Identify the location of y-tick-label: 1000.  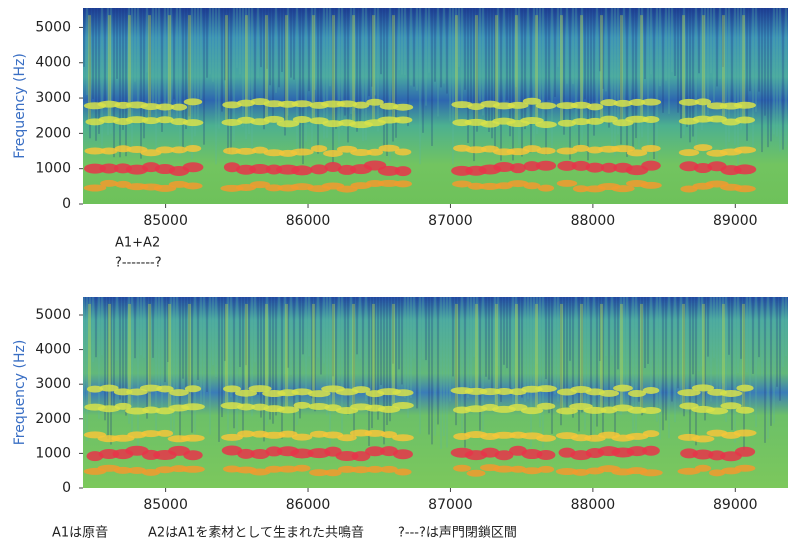
(53, 169).